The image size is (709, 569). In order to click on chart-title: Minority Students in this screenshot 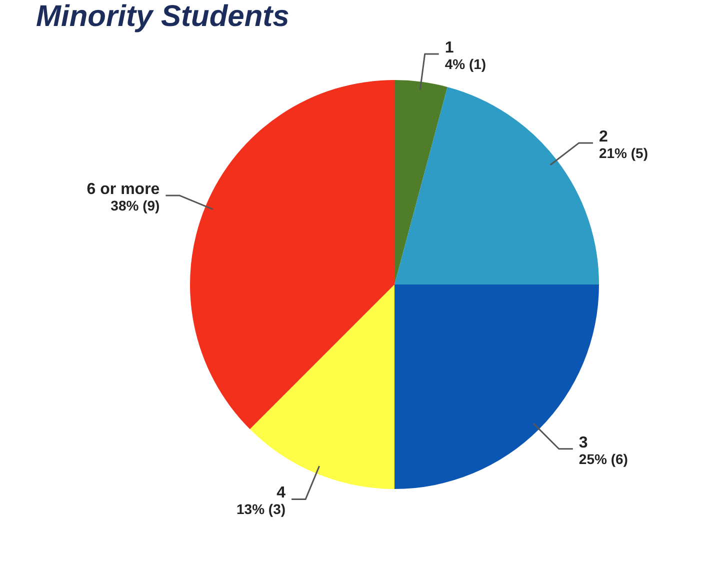, I will do `click(163, 17)`.